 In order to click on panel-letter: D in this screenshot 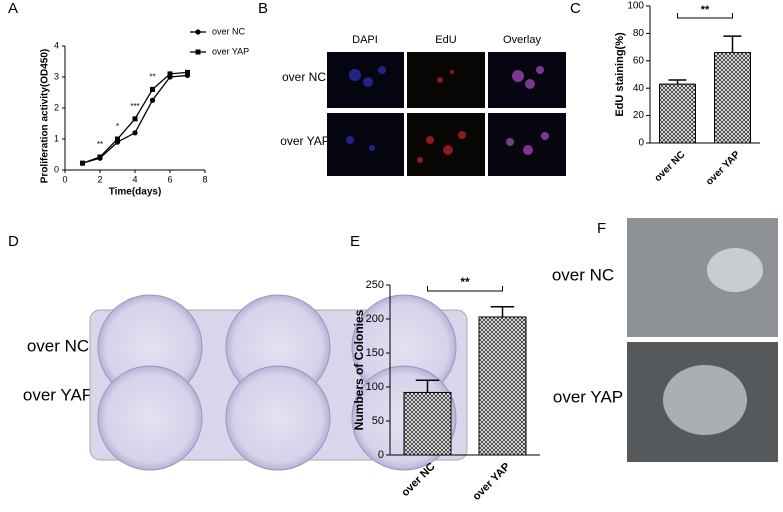, I will do `click(13, 241)`.